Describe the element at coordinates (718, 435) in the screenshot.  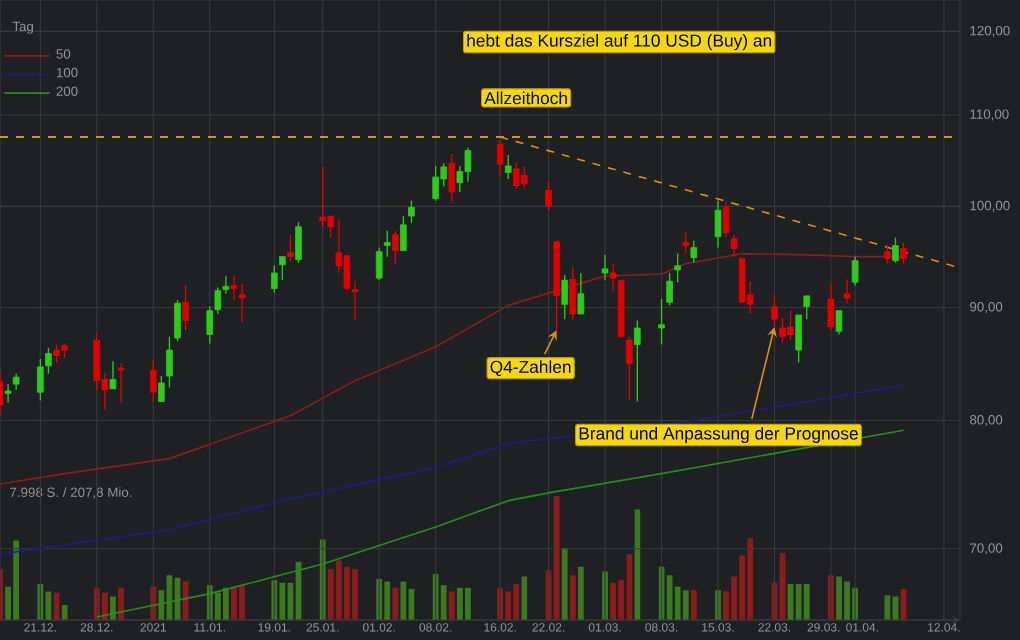
I see `annotation: Brand und Anpassung der Prognose` at that location.